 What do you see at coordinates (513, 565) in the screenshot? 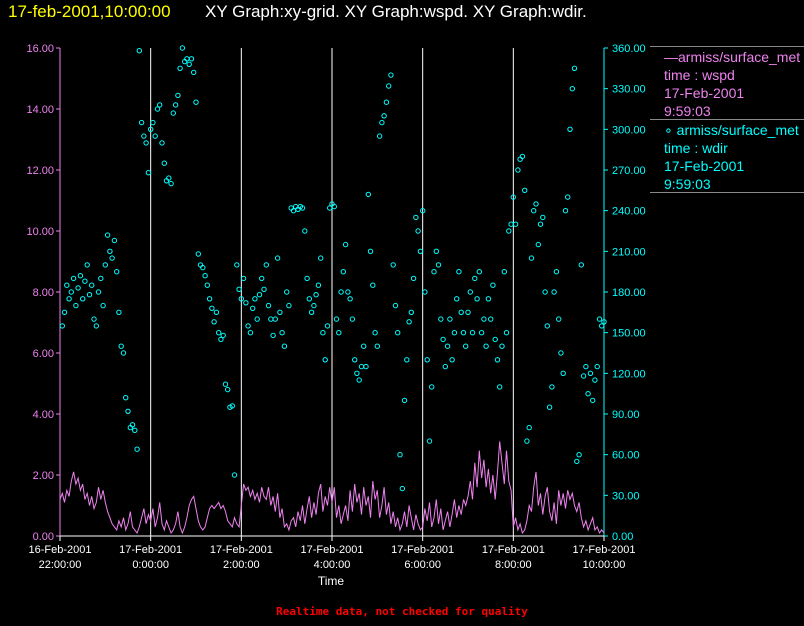
I see `x-tick-label-time: 8:00:00` at bounding box center [513, 565].